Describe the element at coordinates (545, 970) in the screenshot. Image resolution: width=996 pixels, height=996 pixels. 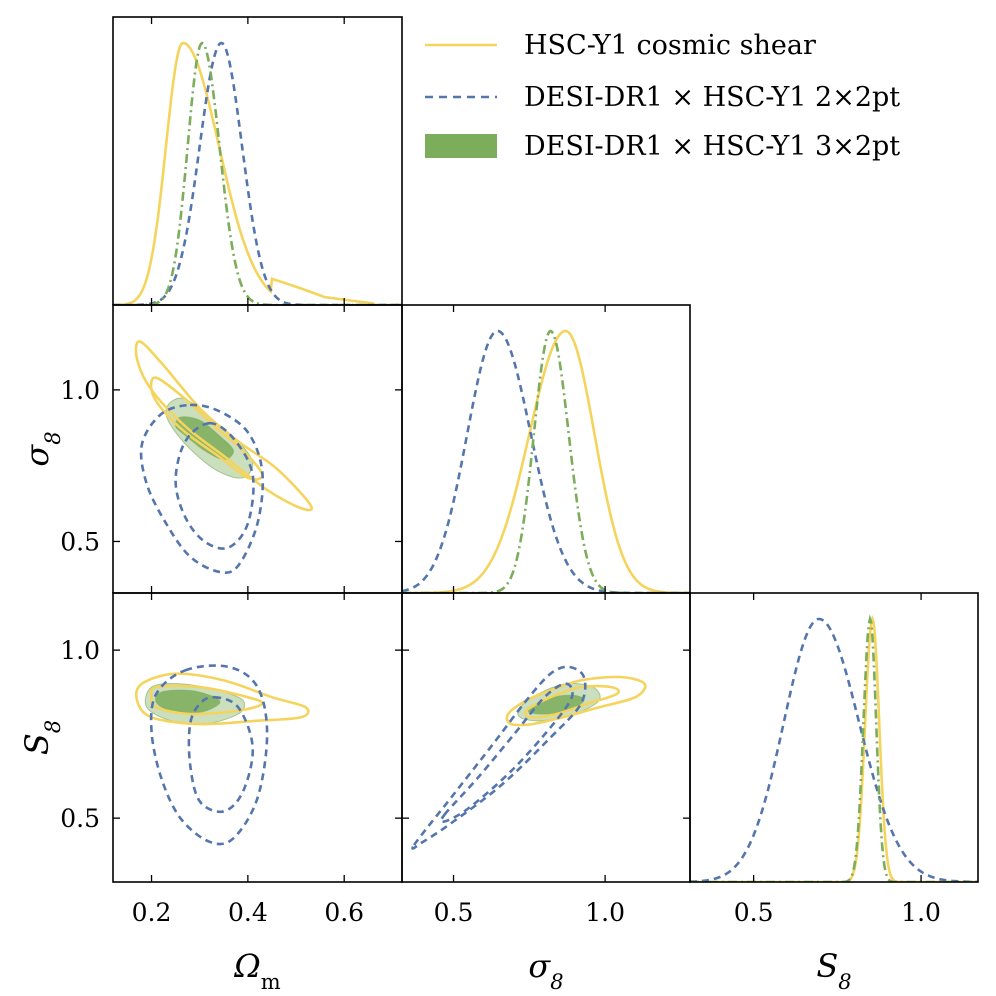
I see `x-axis-label-s8: σ8` at that location.